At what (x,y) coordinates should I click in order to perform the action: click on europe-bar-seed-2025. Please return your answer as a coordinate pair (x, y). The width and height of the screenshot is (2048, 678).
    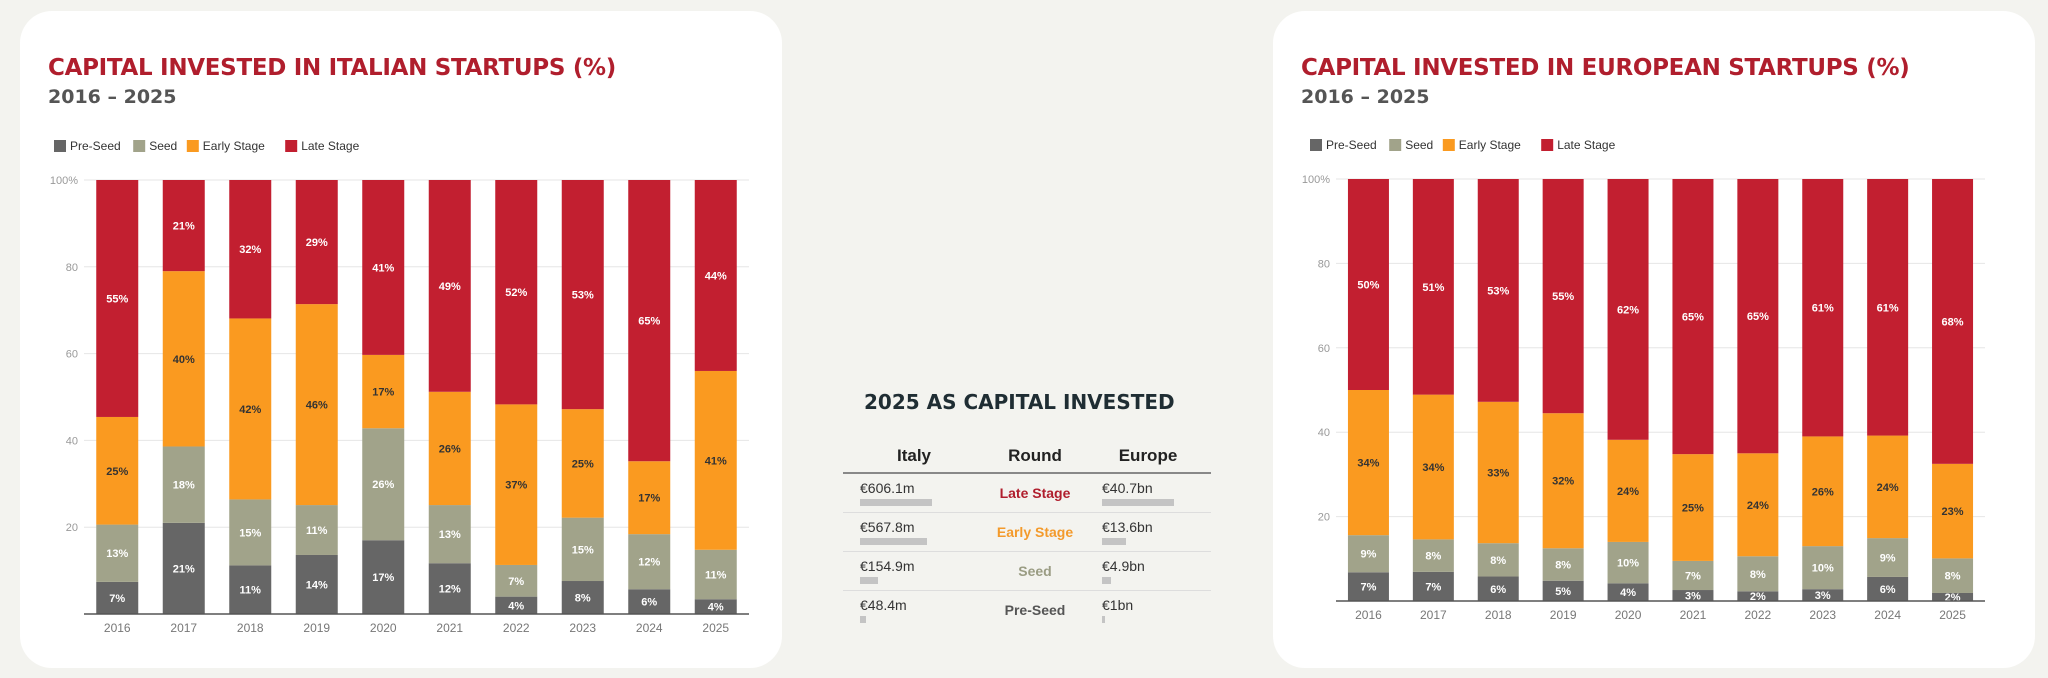
    Looking at the image, I should click on (1953, 575).